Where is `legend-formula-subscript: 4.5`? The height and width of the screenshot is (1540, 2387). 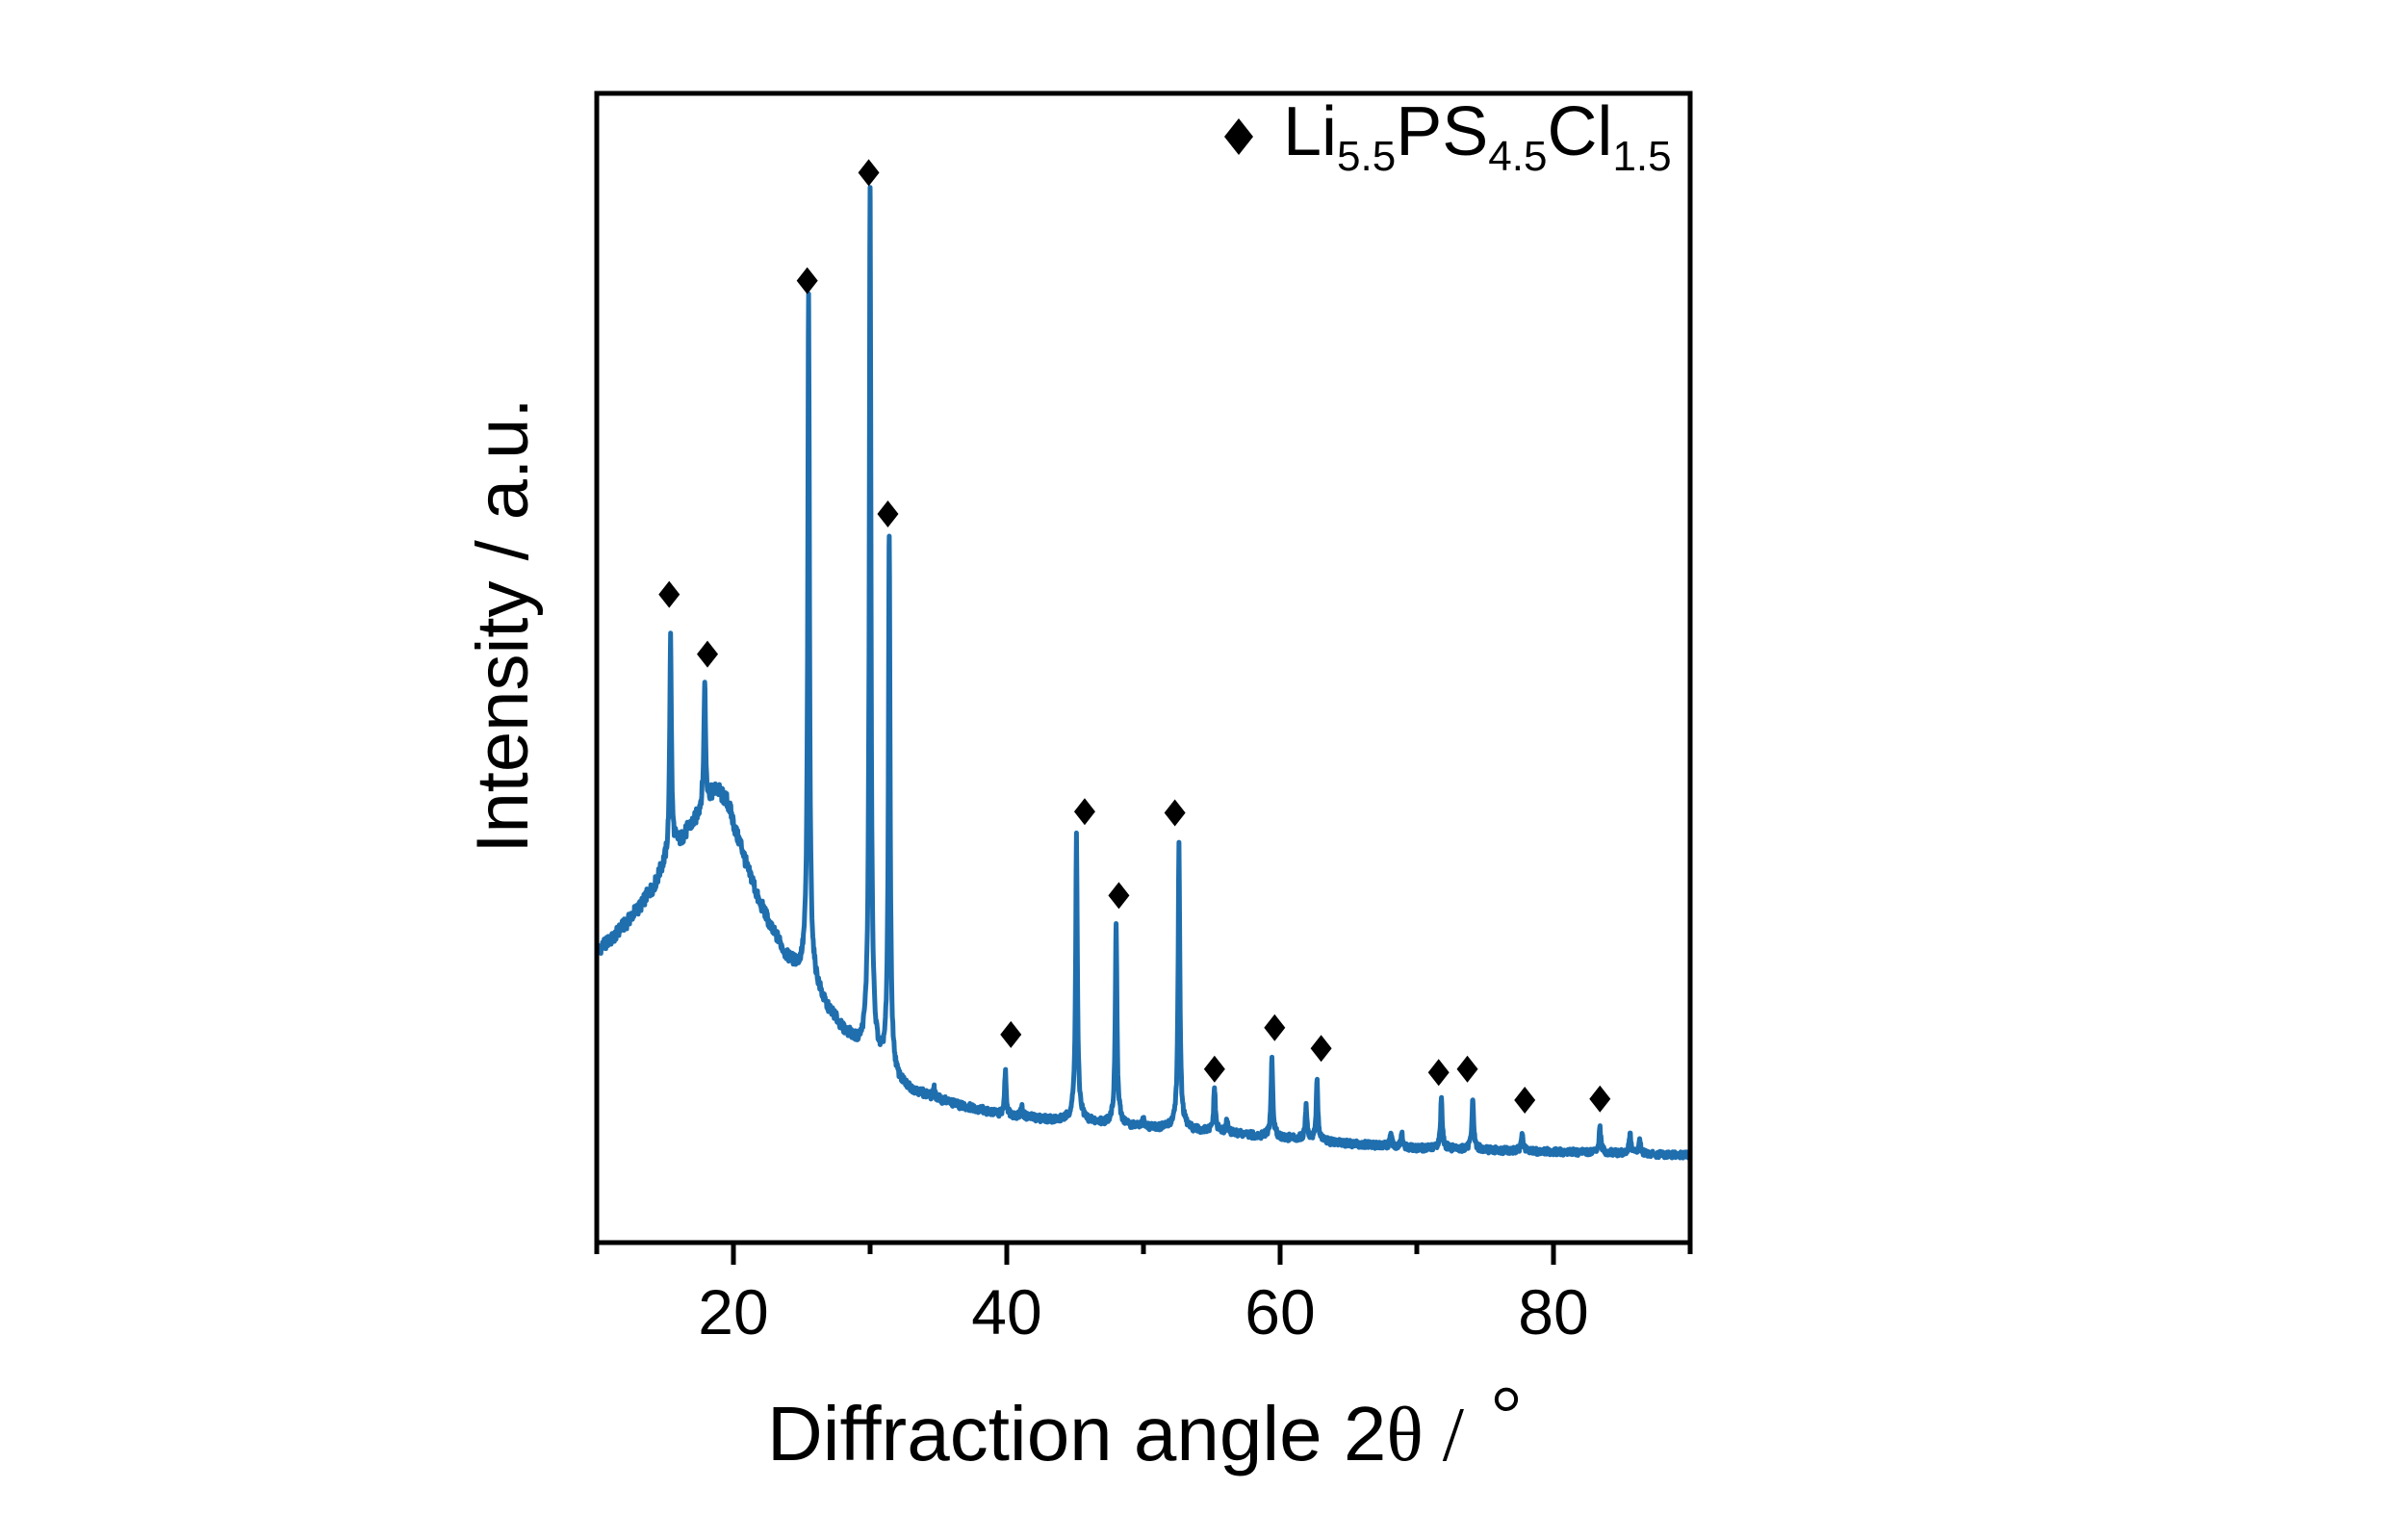
legend-formula-subscript: 4.5 is located at coordinates (1517, 156).